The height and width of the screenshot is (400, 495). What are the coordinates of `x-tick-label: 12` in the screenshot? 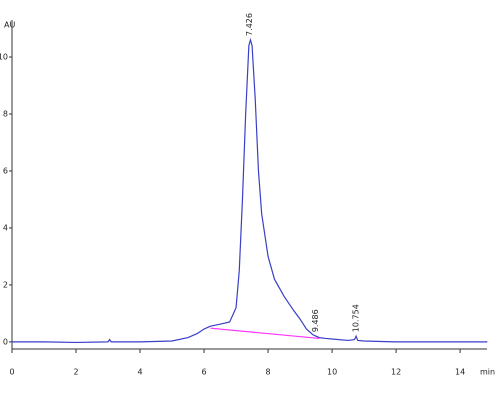 It's located at (396, 372).